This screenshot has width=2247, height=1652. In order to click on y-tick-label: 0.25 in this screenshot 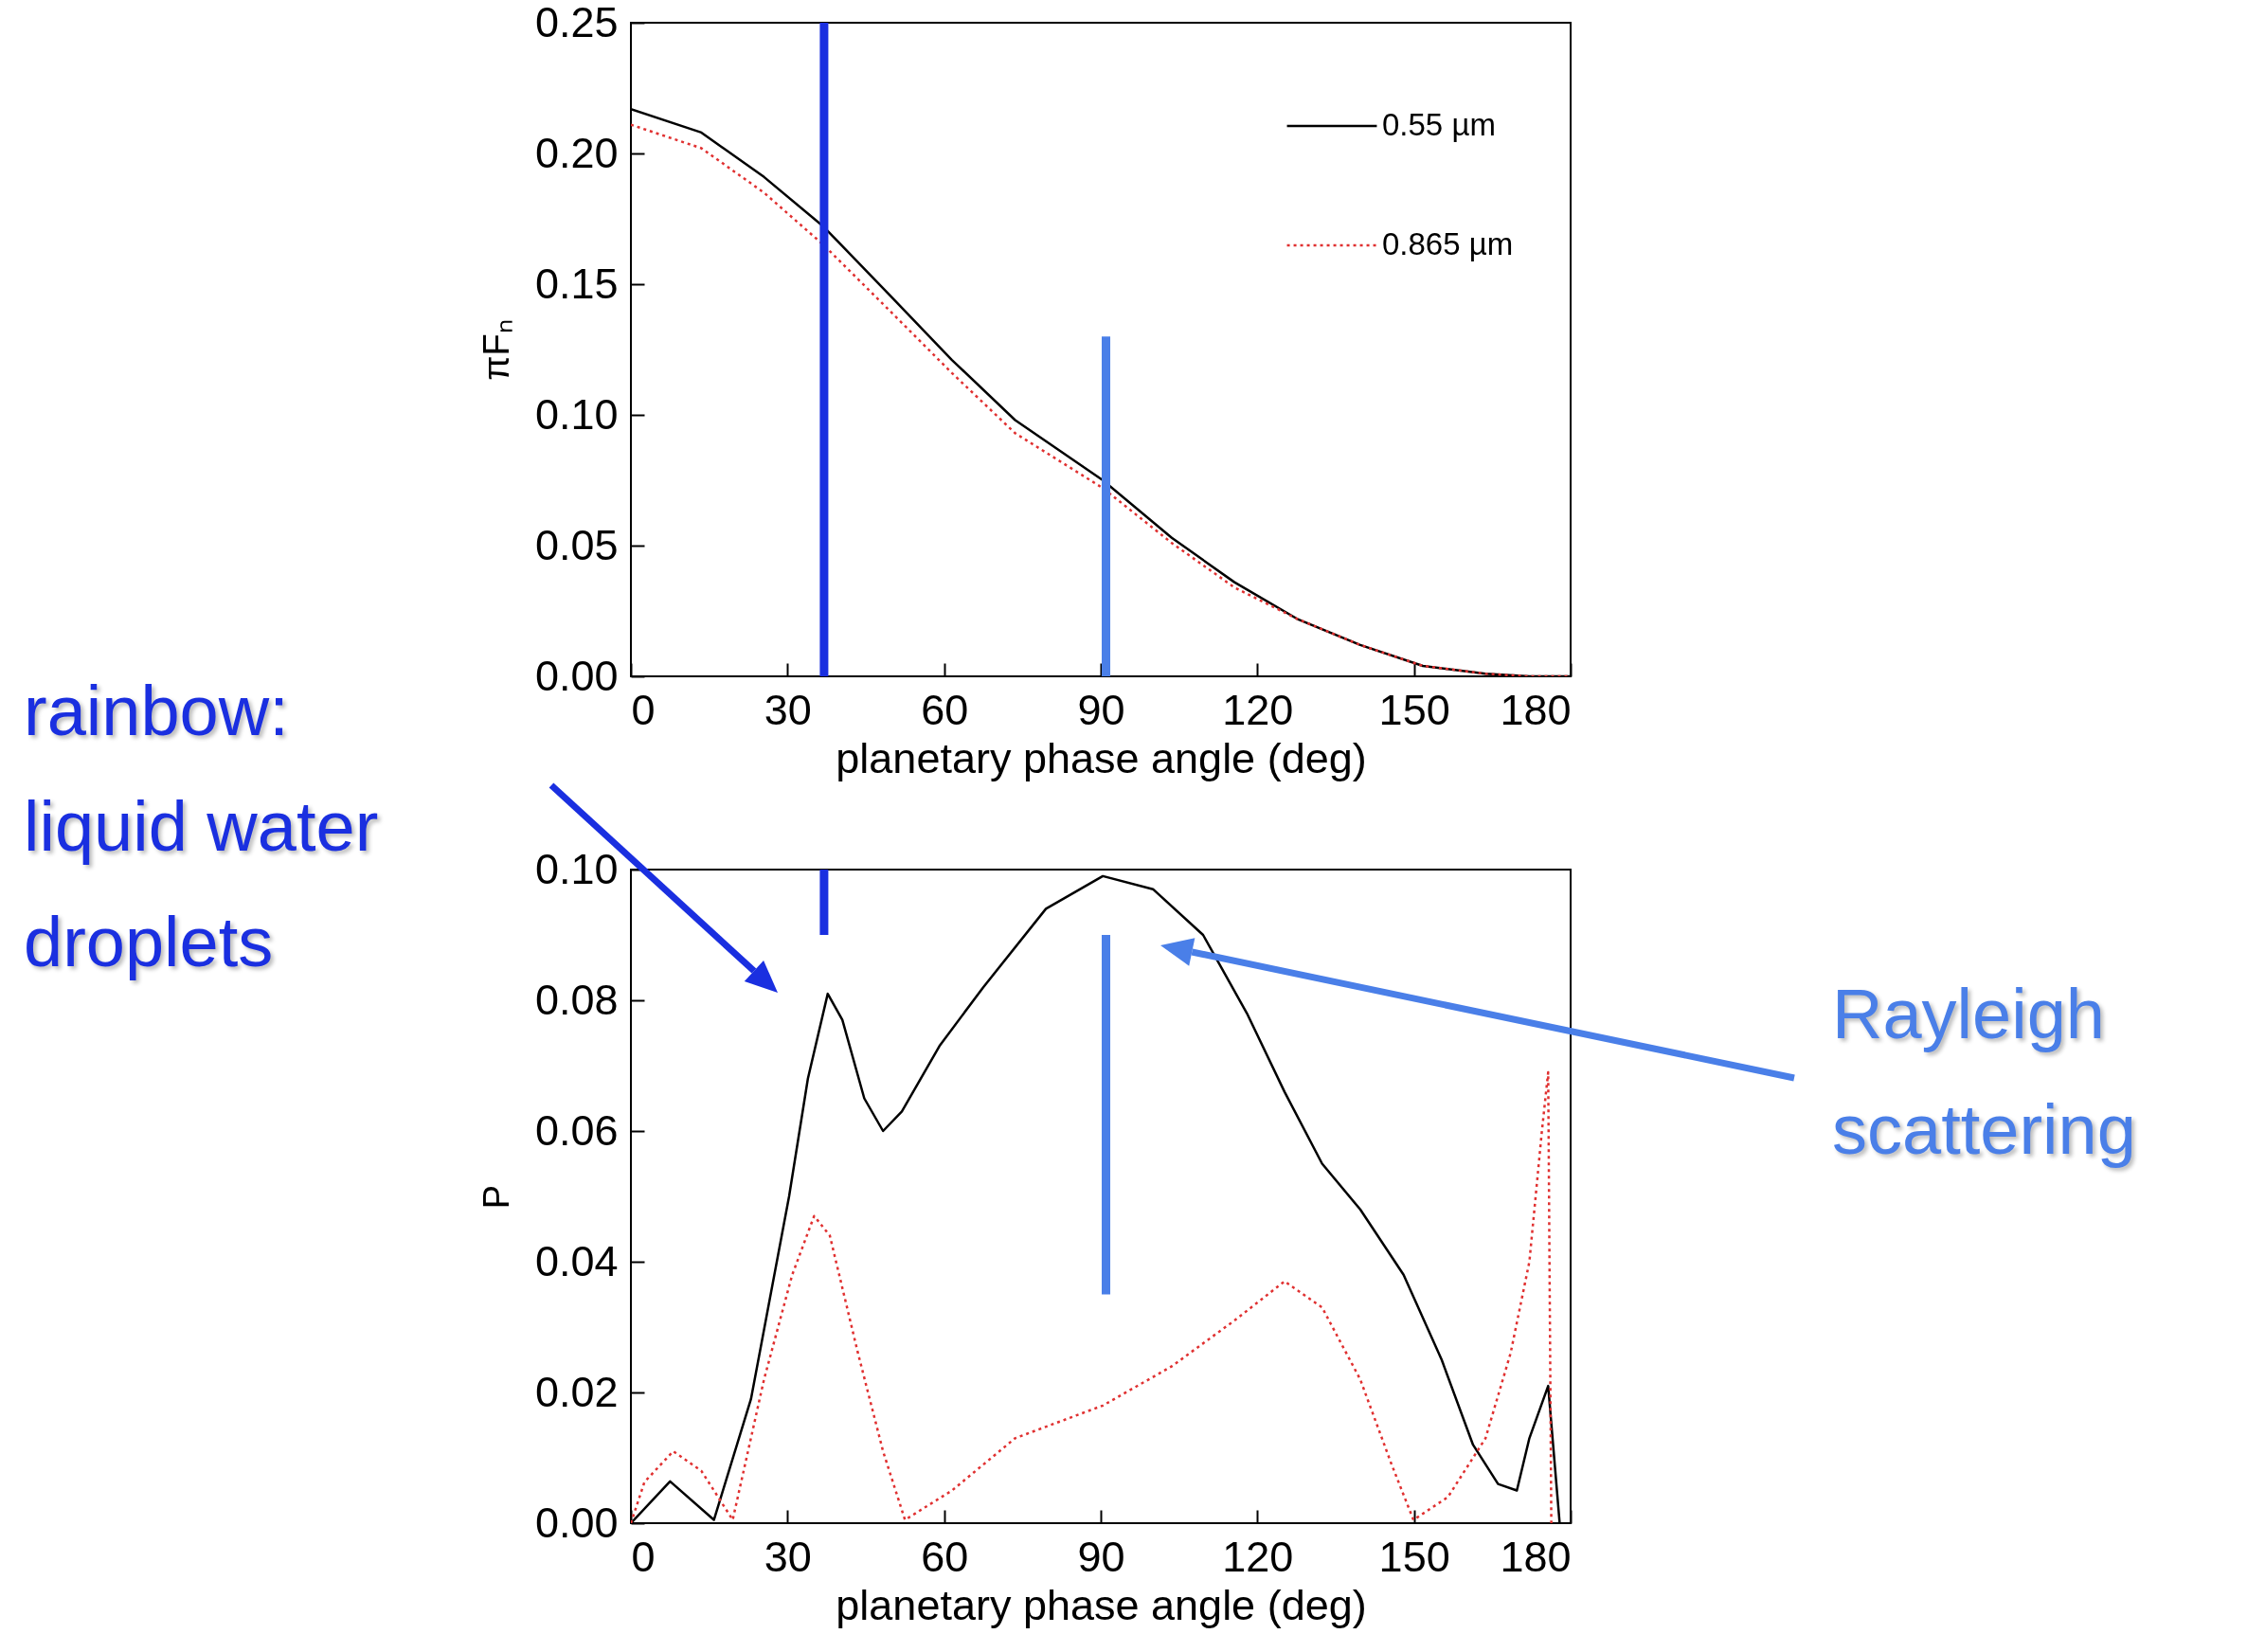, I will do `click(576, 23)`.